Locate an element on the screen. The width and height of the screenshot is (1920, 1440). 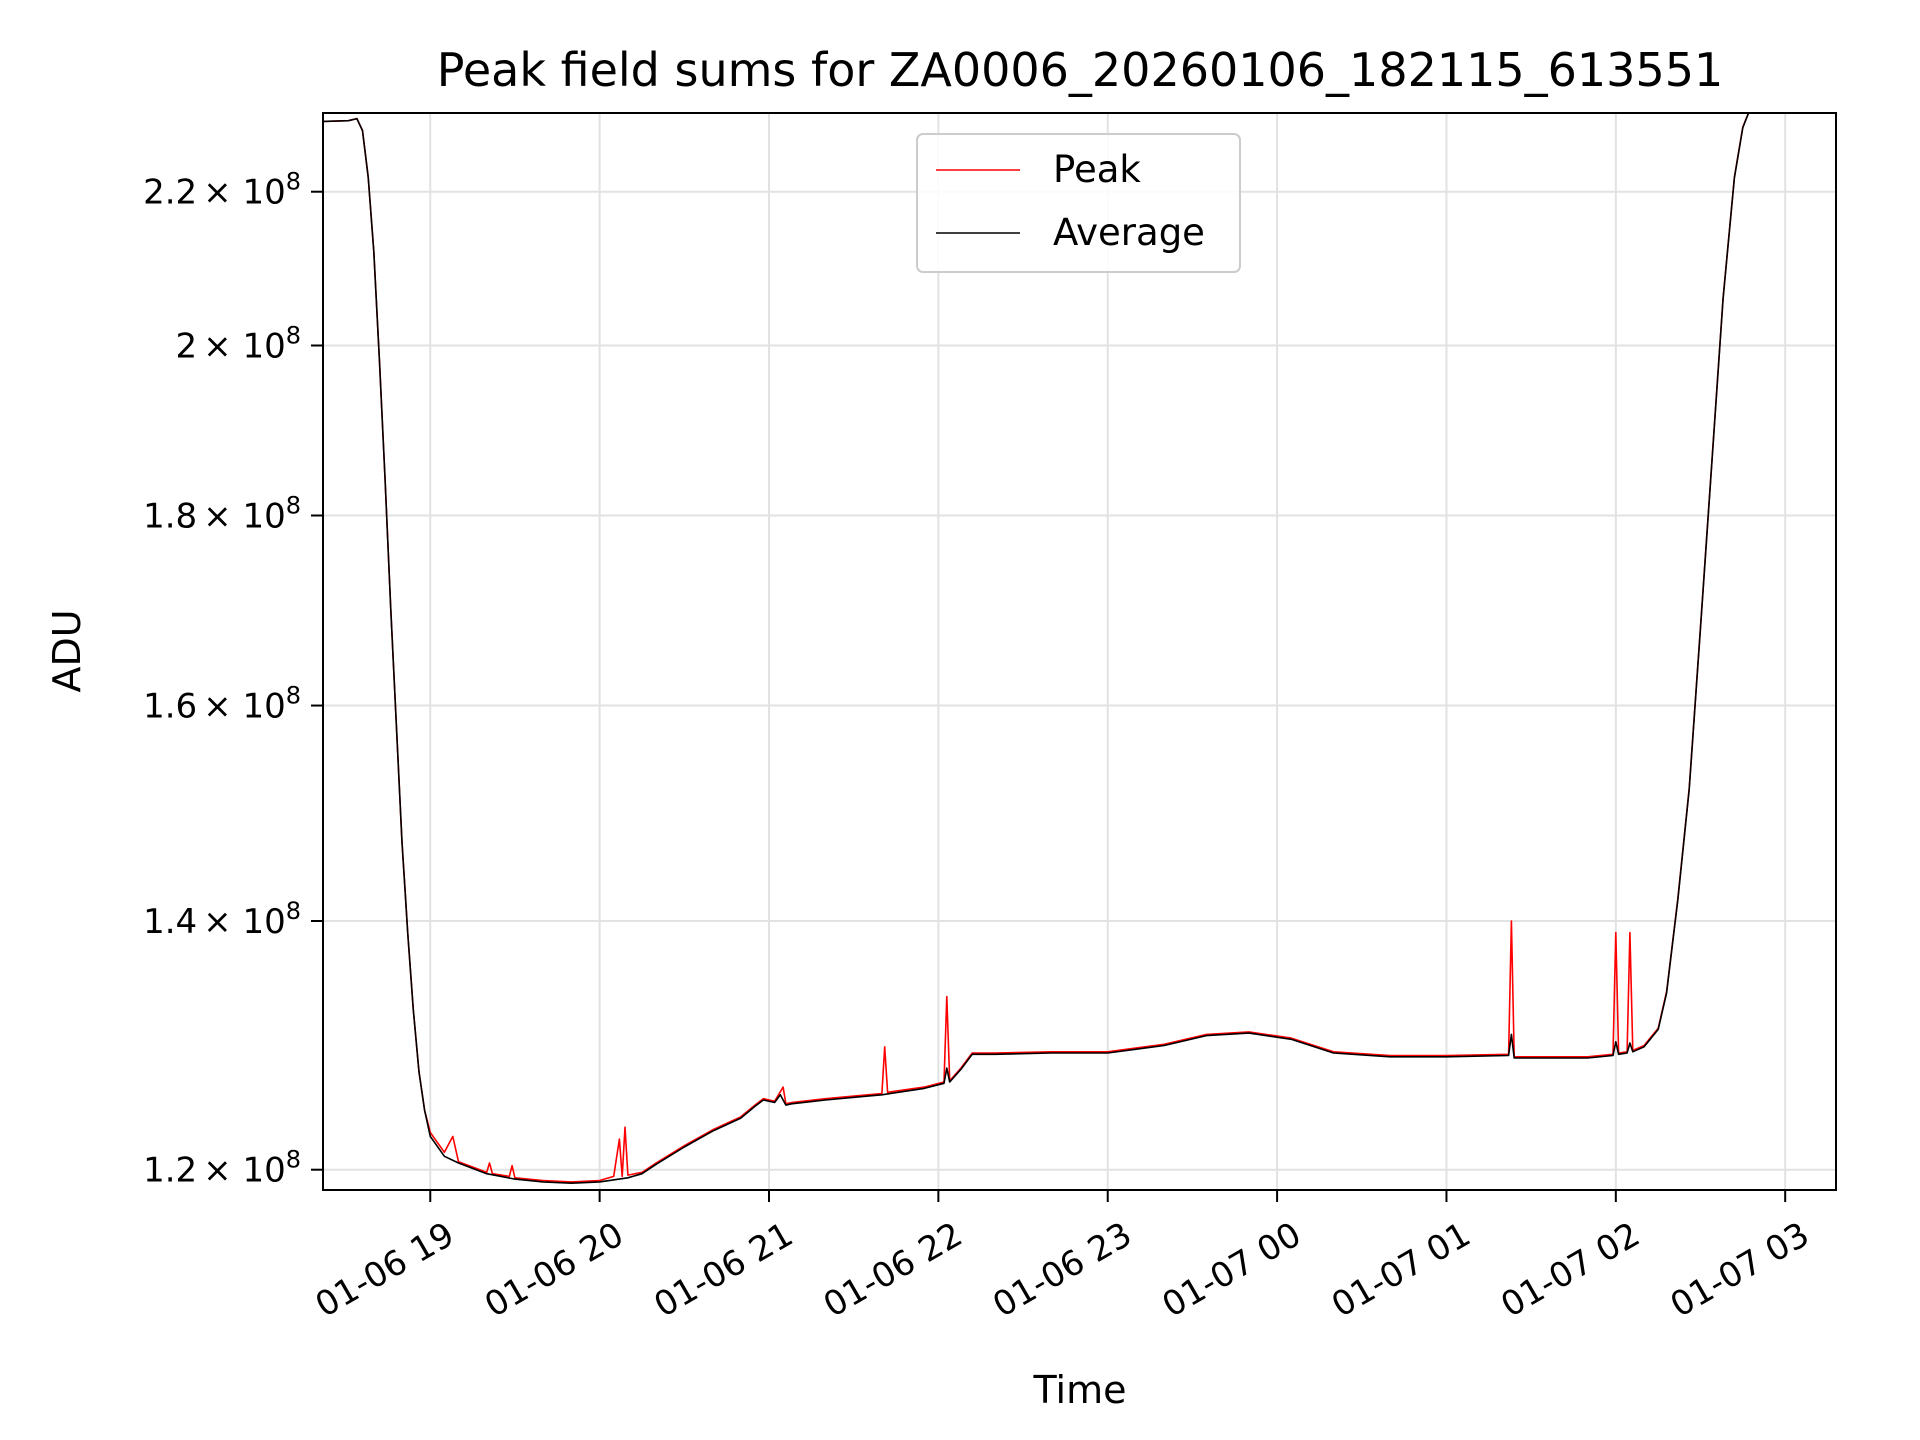
legend: Peak Average is located at coordinates (1078, 203).